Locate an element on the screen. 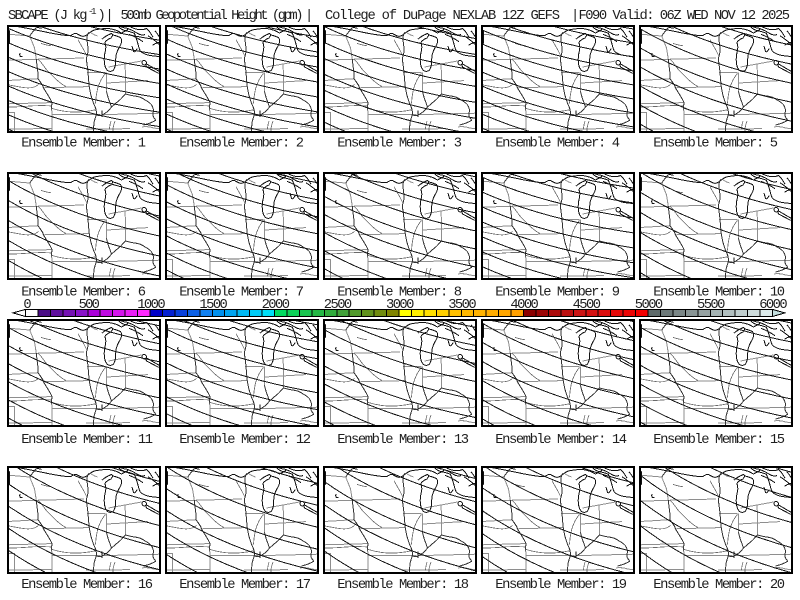 The height and width of the screenshot is (600, 800). svg-text: Ensemble Member: 13 is located at coordinates (403, 440).